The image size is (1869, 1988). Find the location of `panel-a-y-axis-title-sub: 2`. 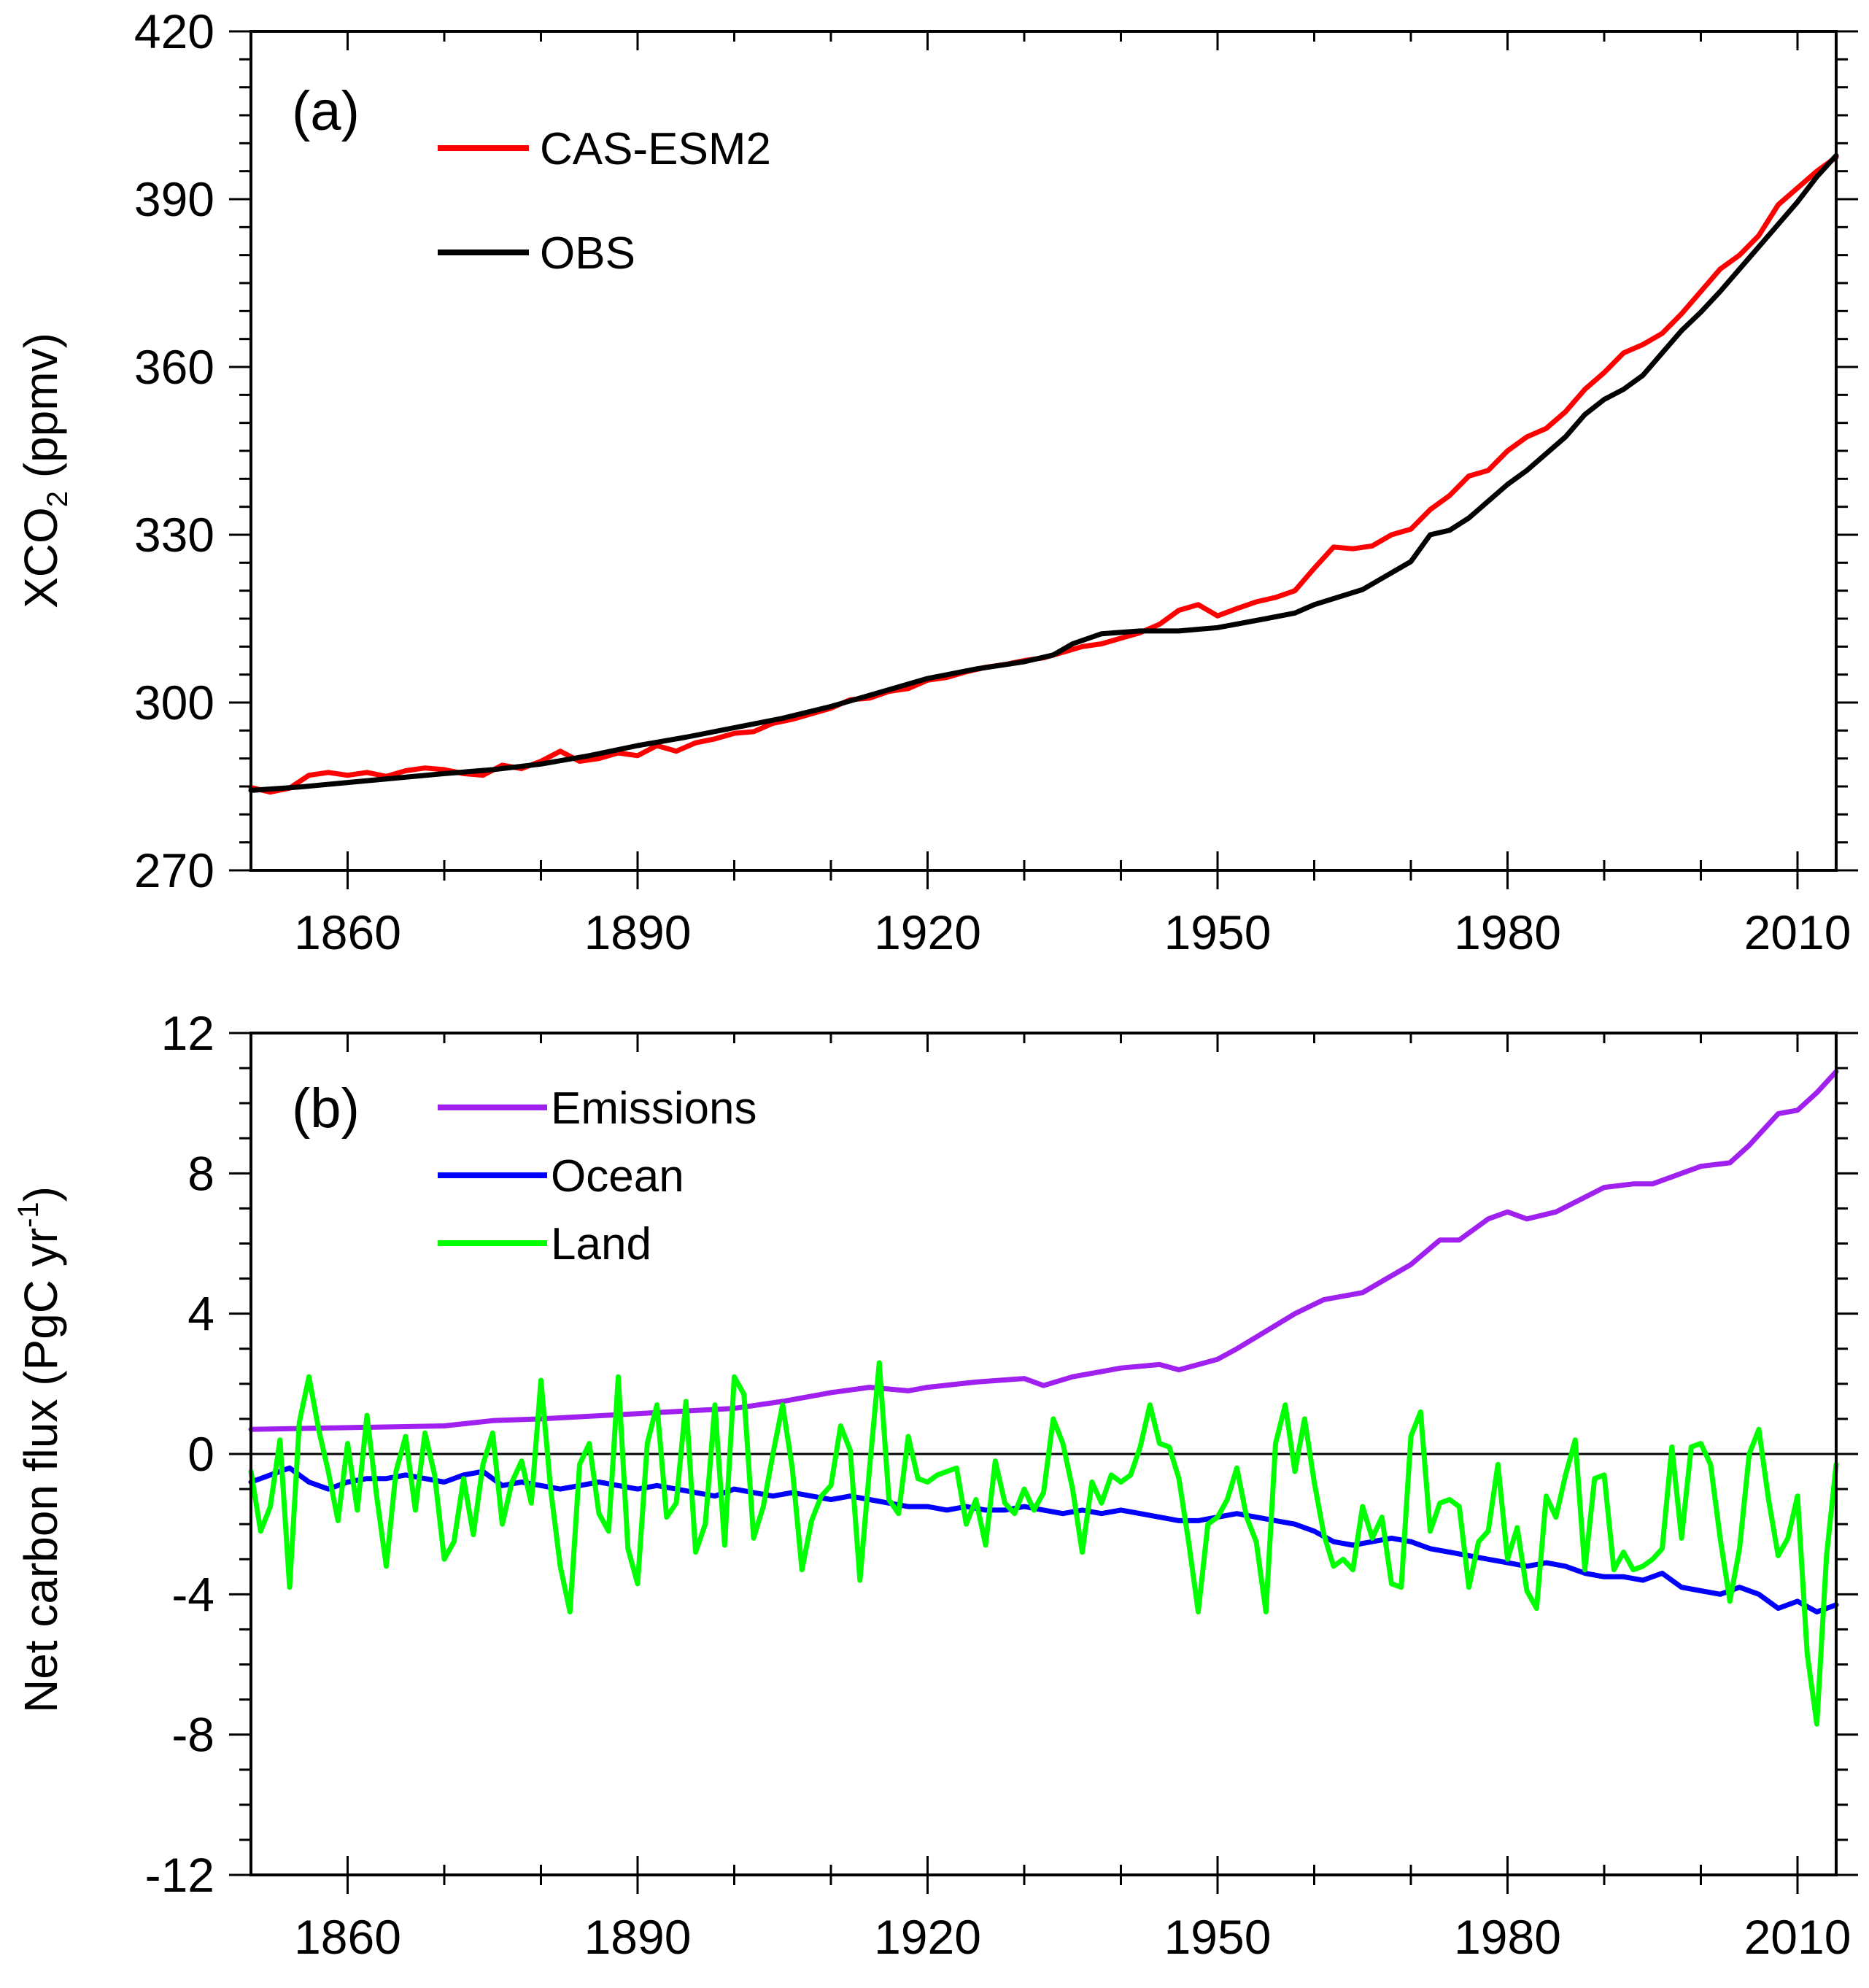

panel-a-y-axis-title-sub: 2 is located at coordinates (58, 499).